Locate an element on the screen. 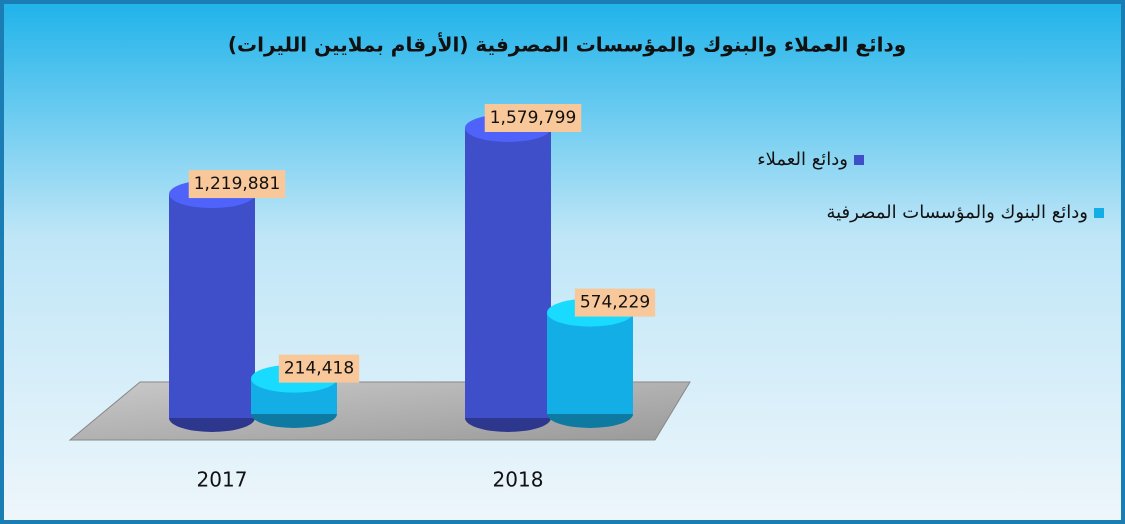  legend-label: ودائع البنوك والمؤسسات المصرفية is located at coordinates (957, 212).